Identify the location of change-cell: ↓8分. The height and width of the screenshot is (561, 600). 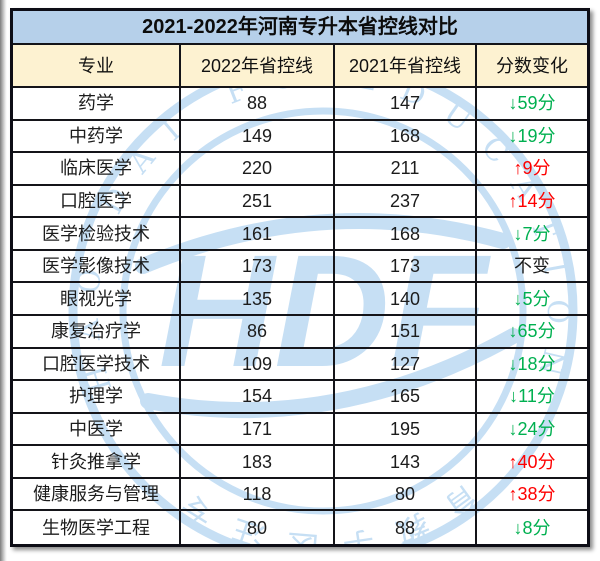
(532, 527).